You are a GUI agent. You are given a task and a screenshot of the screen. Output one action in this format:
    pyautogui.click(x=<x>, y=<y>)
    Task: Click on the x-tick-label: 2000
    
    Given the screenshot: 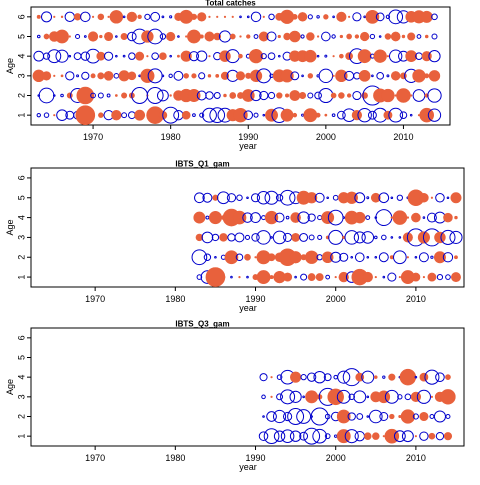 What is the action you would take?
    pyautogui.click(x=336, y=458)
    